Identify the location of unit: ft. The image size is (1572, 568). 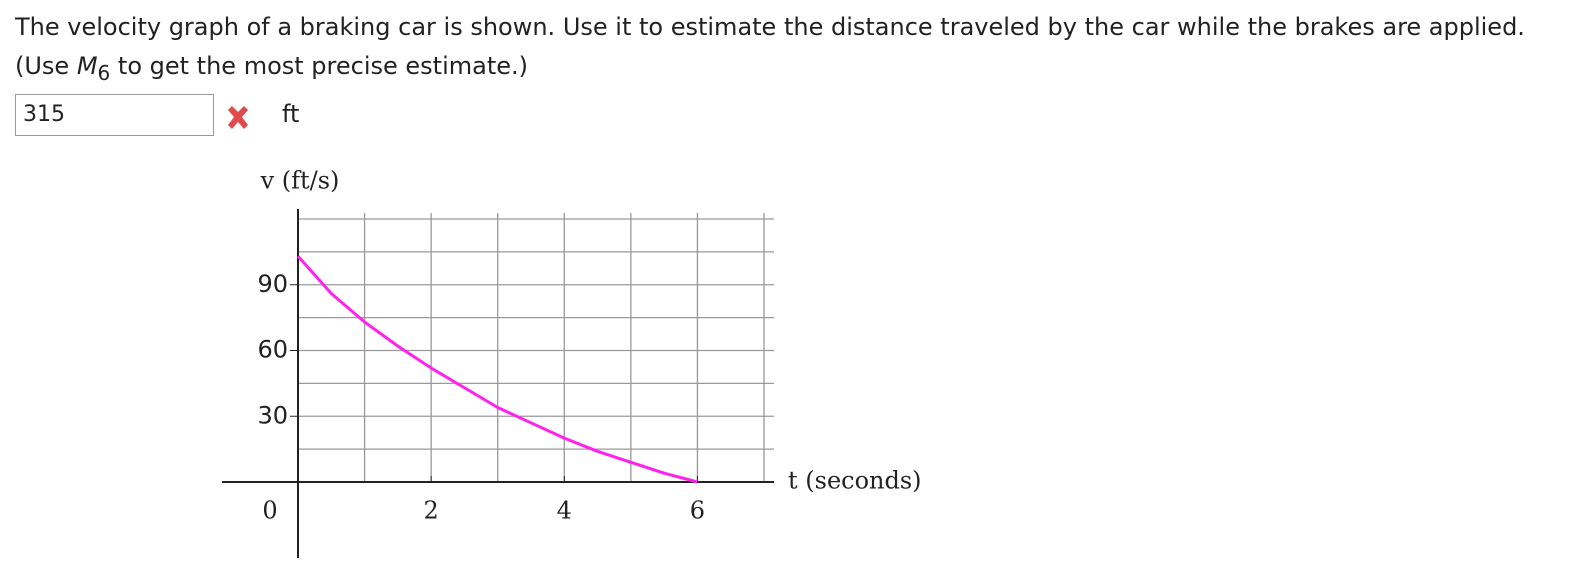
(291, 114).